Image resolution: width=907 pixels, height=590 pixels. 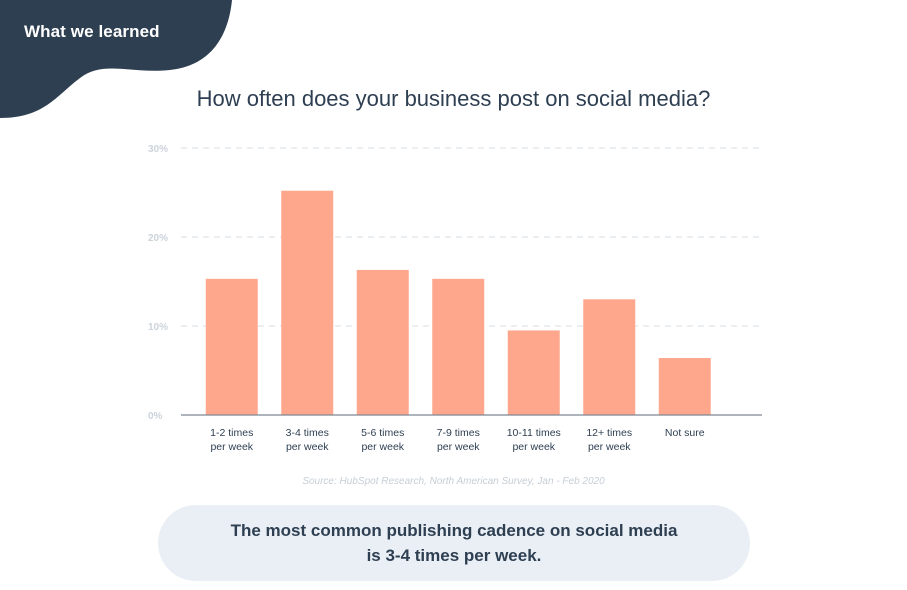 I want to click on x-tick-label: Not sure, so click(x=685, y=433).